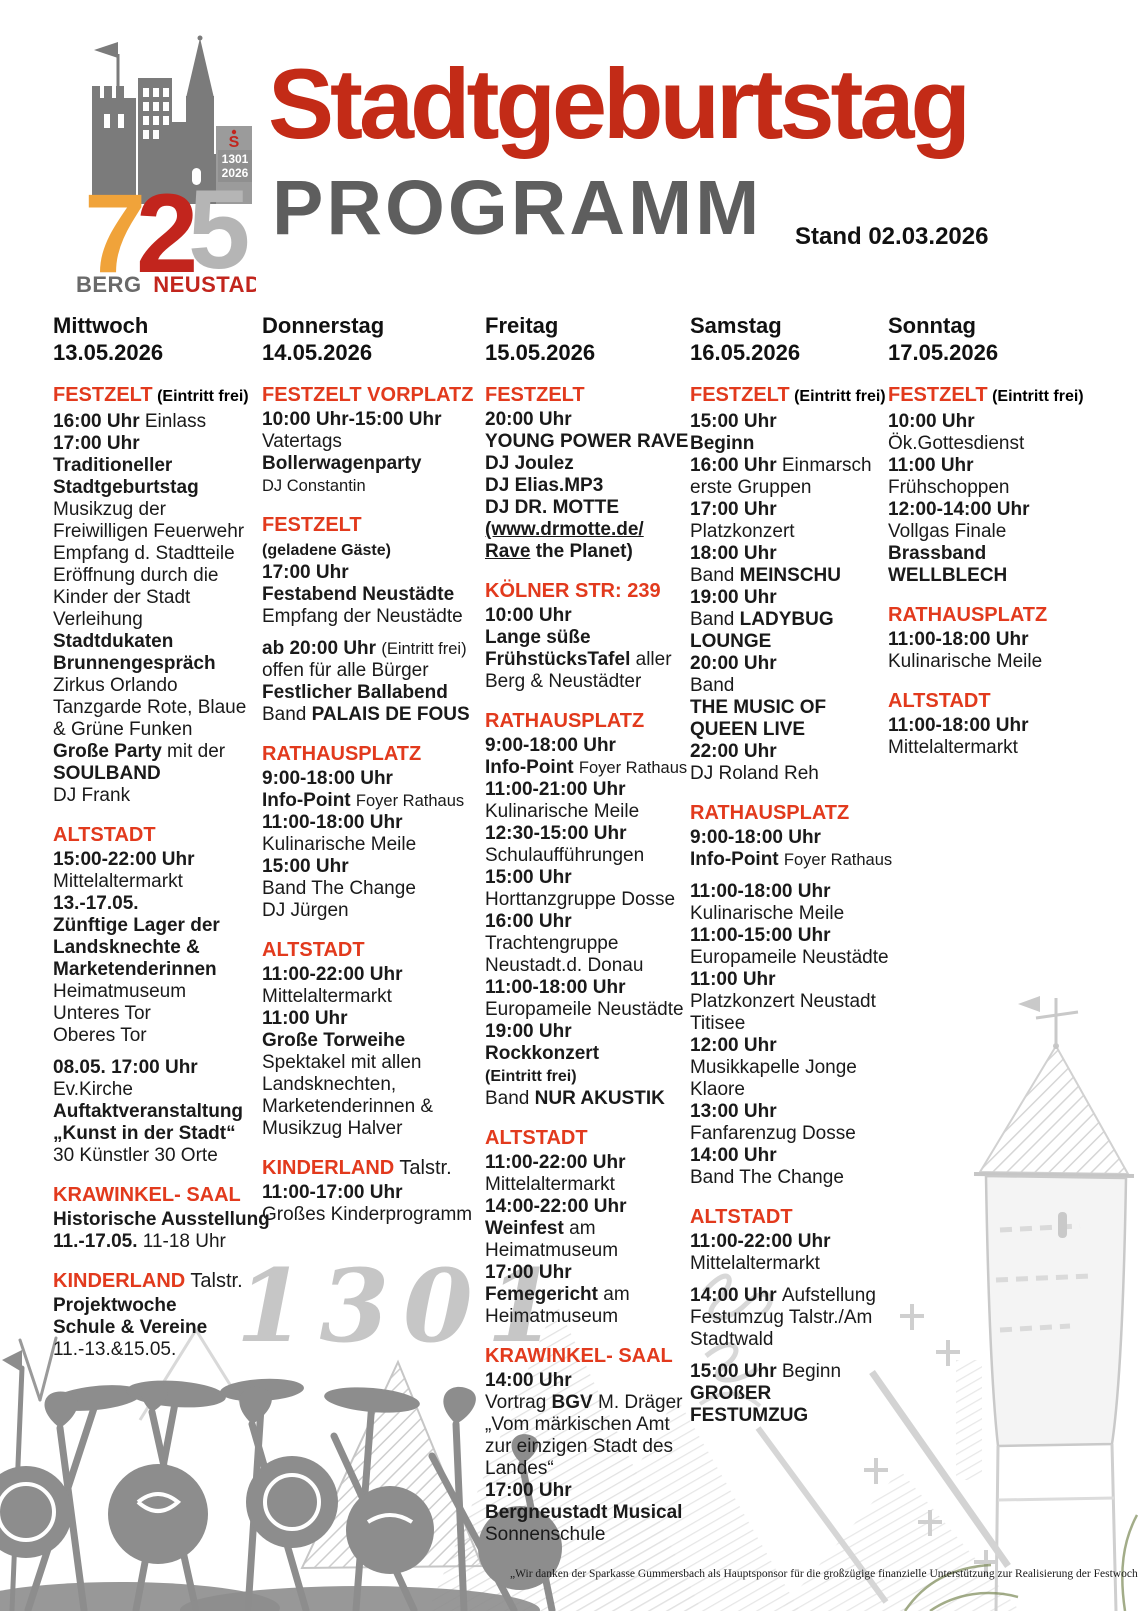 This screenshot has height=1611, width=1138. I want to click on text-segment: Ök.Gottesdienst, so click(956, 443).